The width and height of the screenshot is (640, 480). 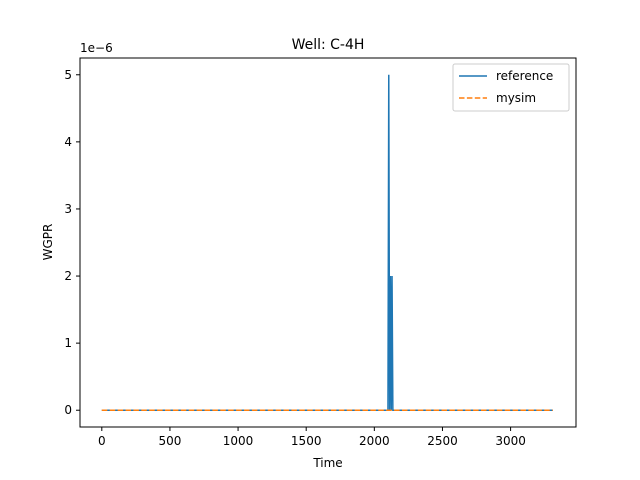 I want to click on x-tick-label: 0, so click(x=102, y=441).